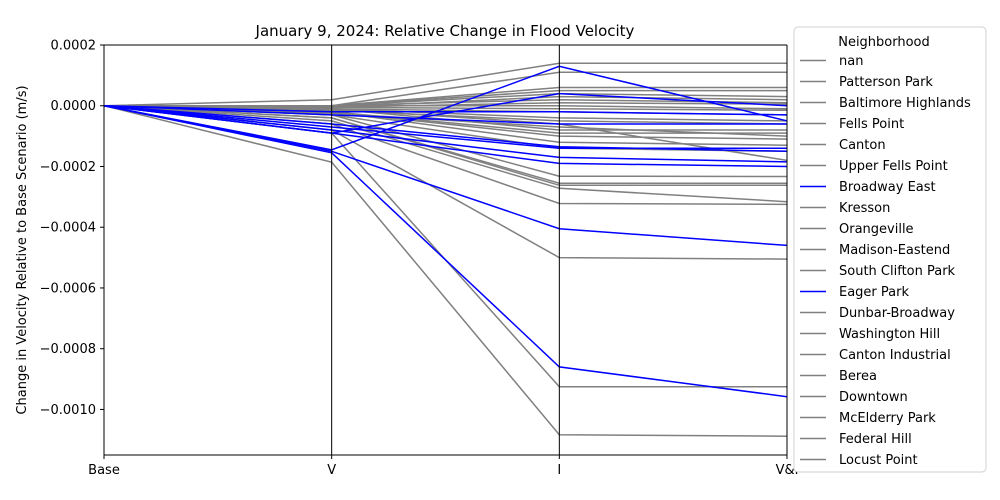 This screenshot has height=500, width=1000. What do you see at coordinates (887, 187) in the screenshot?
I see `legend-entry-label: Broadway East` at bounding box center [887, 187].